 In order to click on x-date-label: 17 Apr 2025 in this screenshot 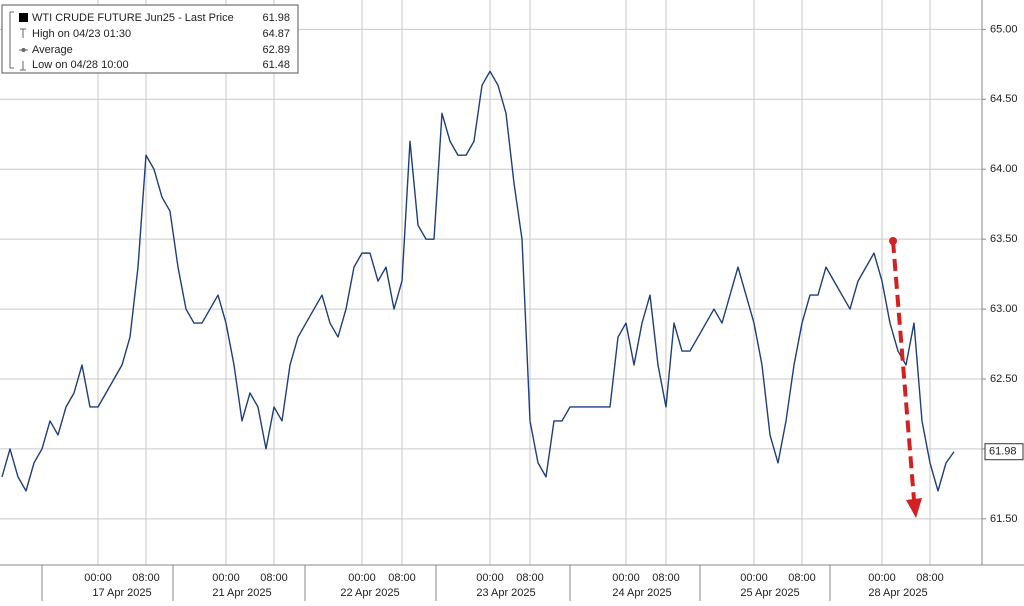, I will do `click(121, 593)`.